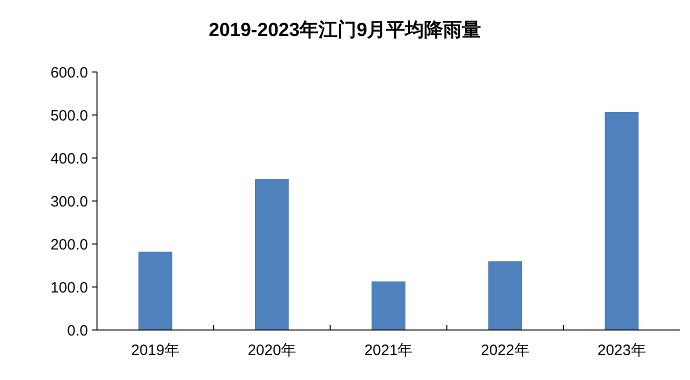  I want to click on y-tick-label: 500.0, so click(69, 115).